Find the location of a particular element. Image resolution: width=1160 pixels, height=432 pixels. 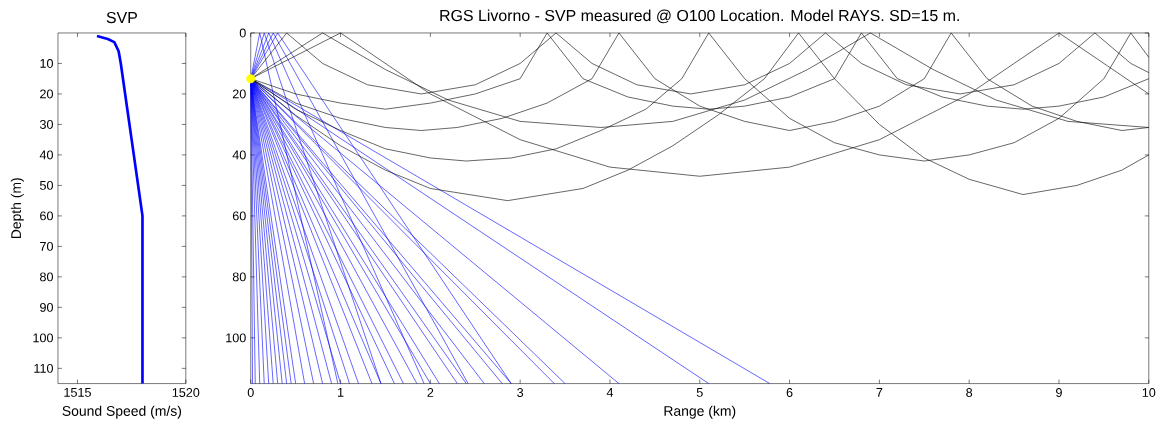

x-tick-label: 1 is located at coordinates (341, 392).